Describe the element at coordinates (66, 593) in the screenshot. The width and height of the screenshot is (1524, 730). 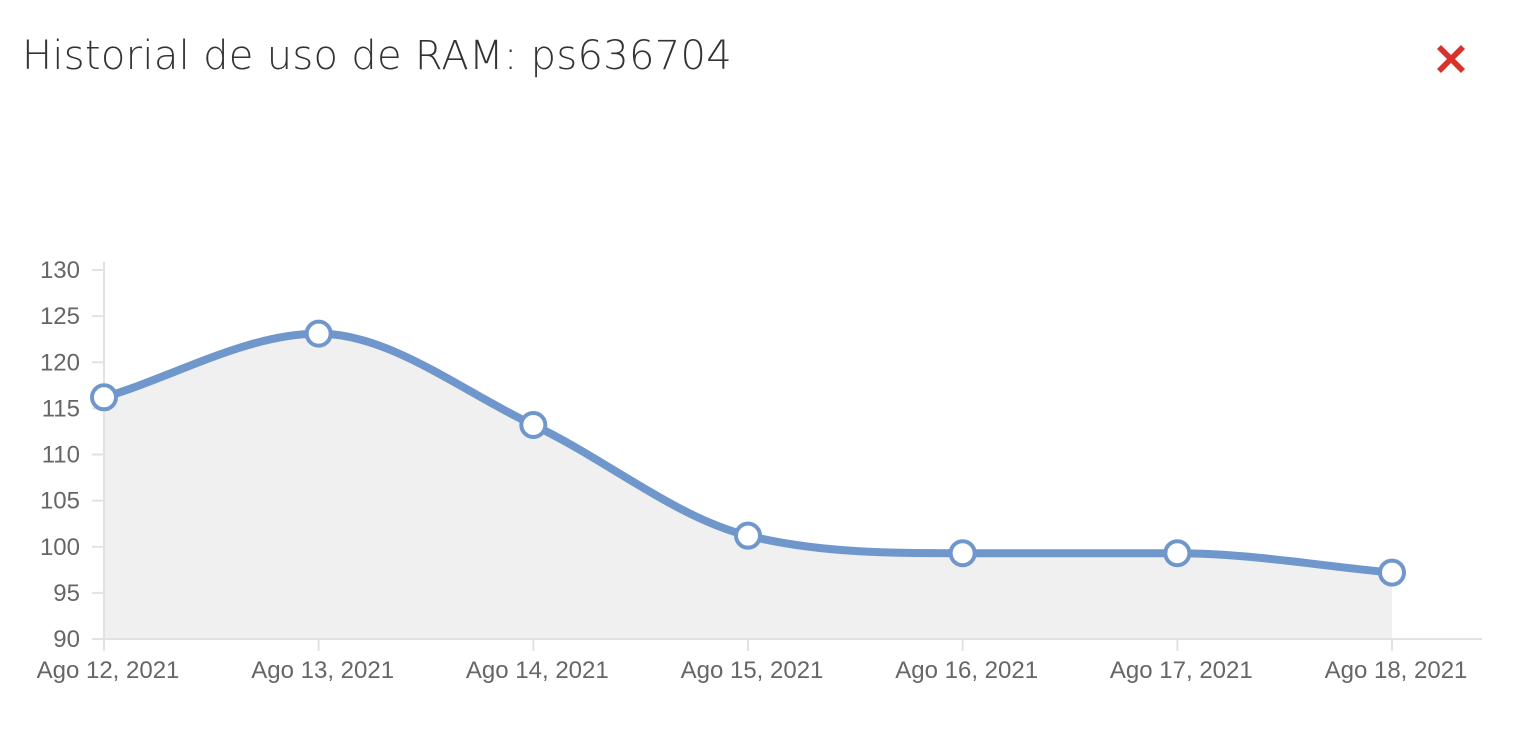
I see `y-tick-label: 95` at that location.